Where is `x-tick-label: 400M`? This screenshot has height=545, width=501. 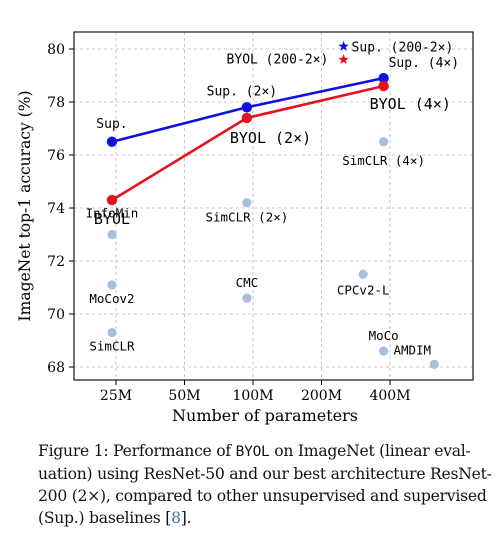
x-tick-label: 400M is located at coordinates (389, 396).